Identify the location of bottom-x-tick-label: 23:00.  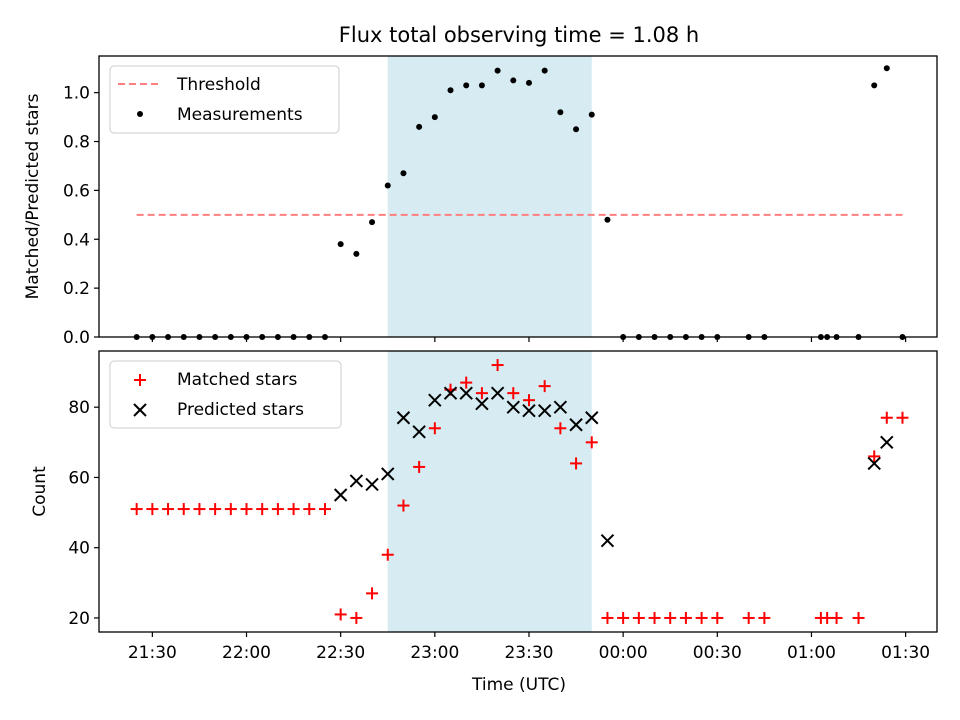
(434, 653).